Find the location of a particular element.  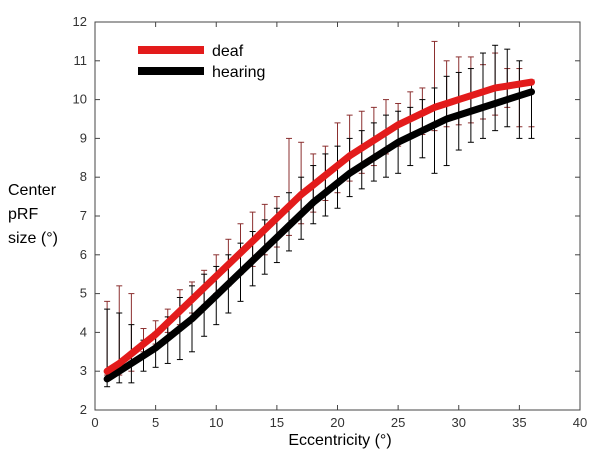

y-tick-label: 3 is located at coordinates (83, 370).